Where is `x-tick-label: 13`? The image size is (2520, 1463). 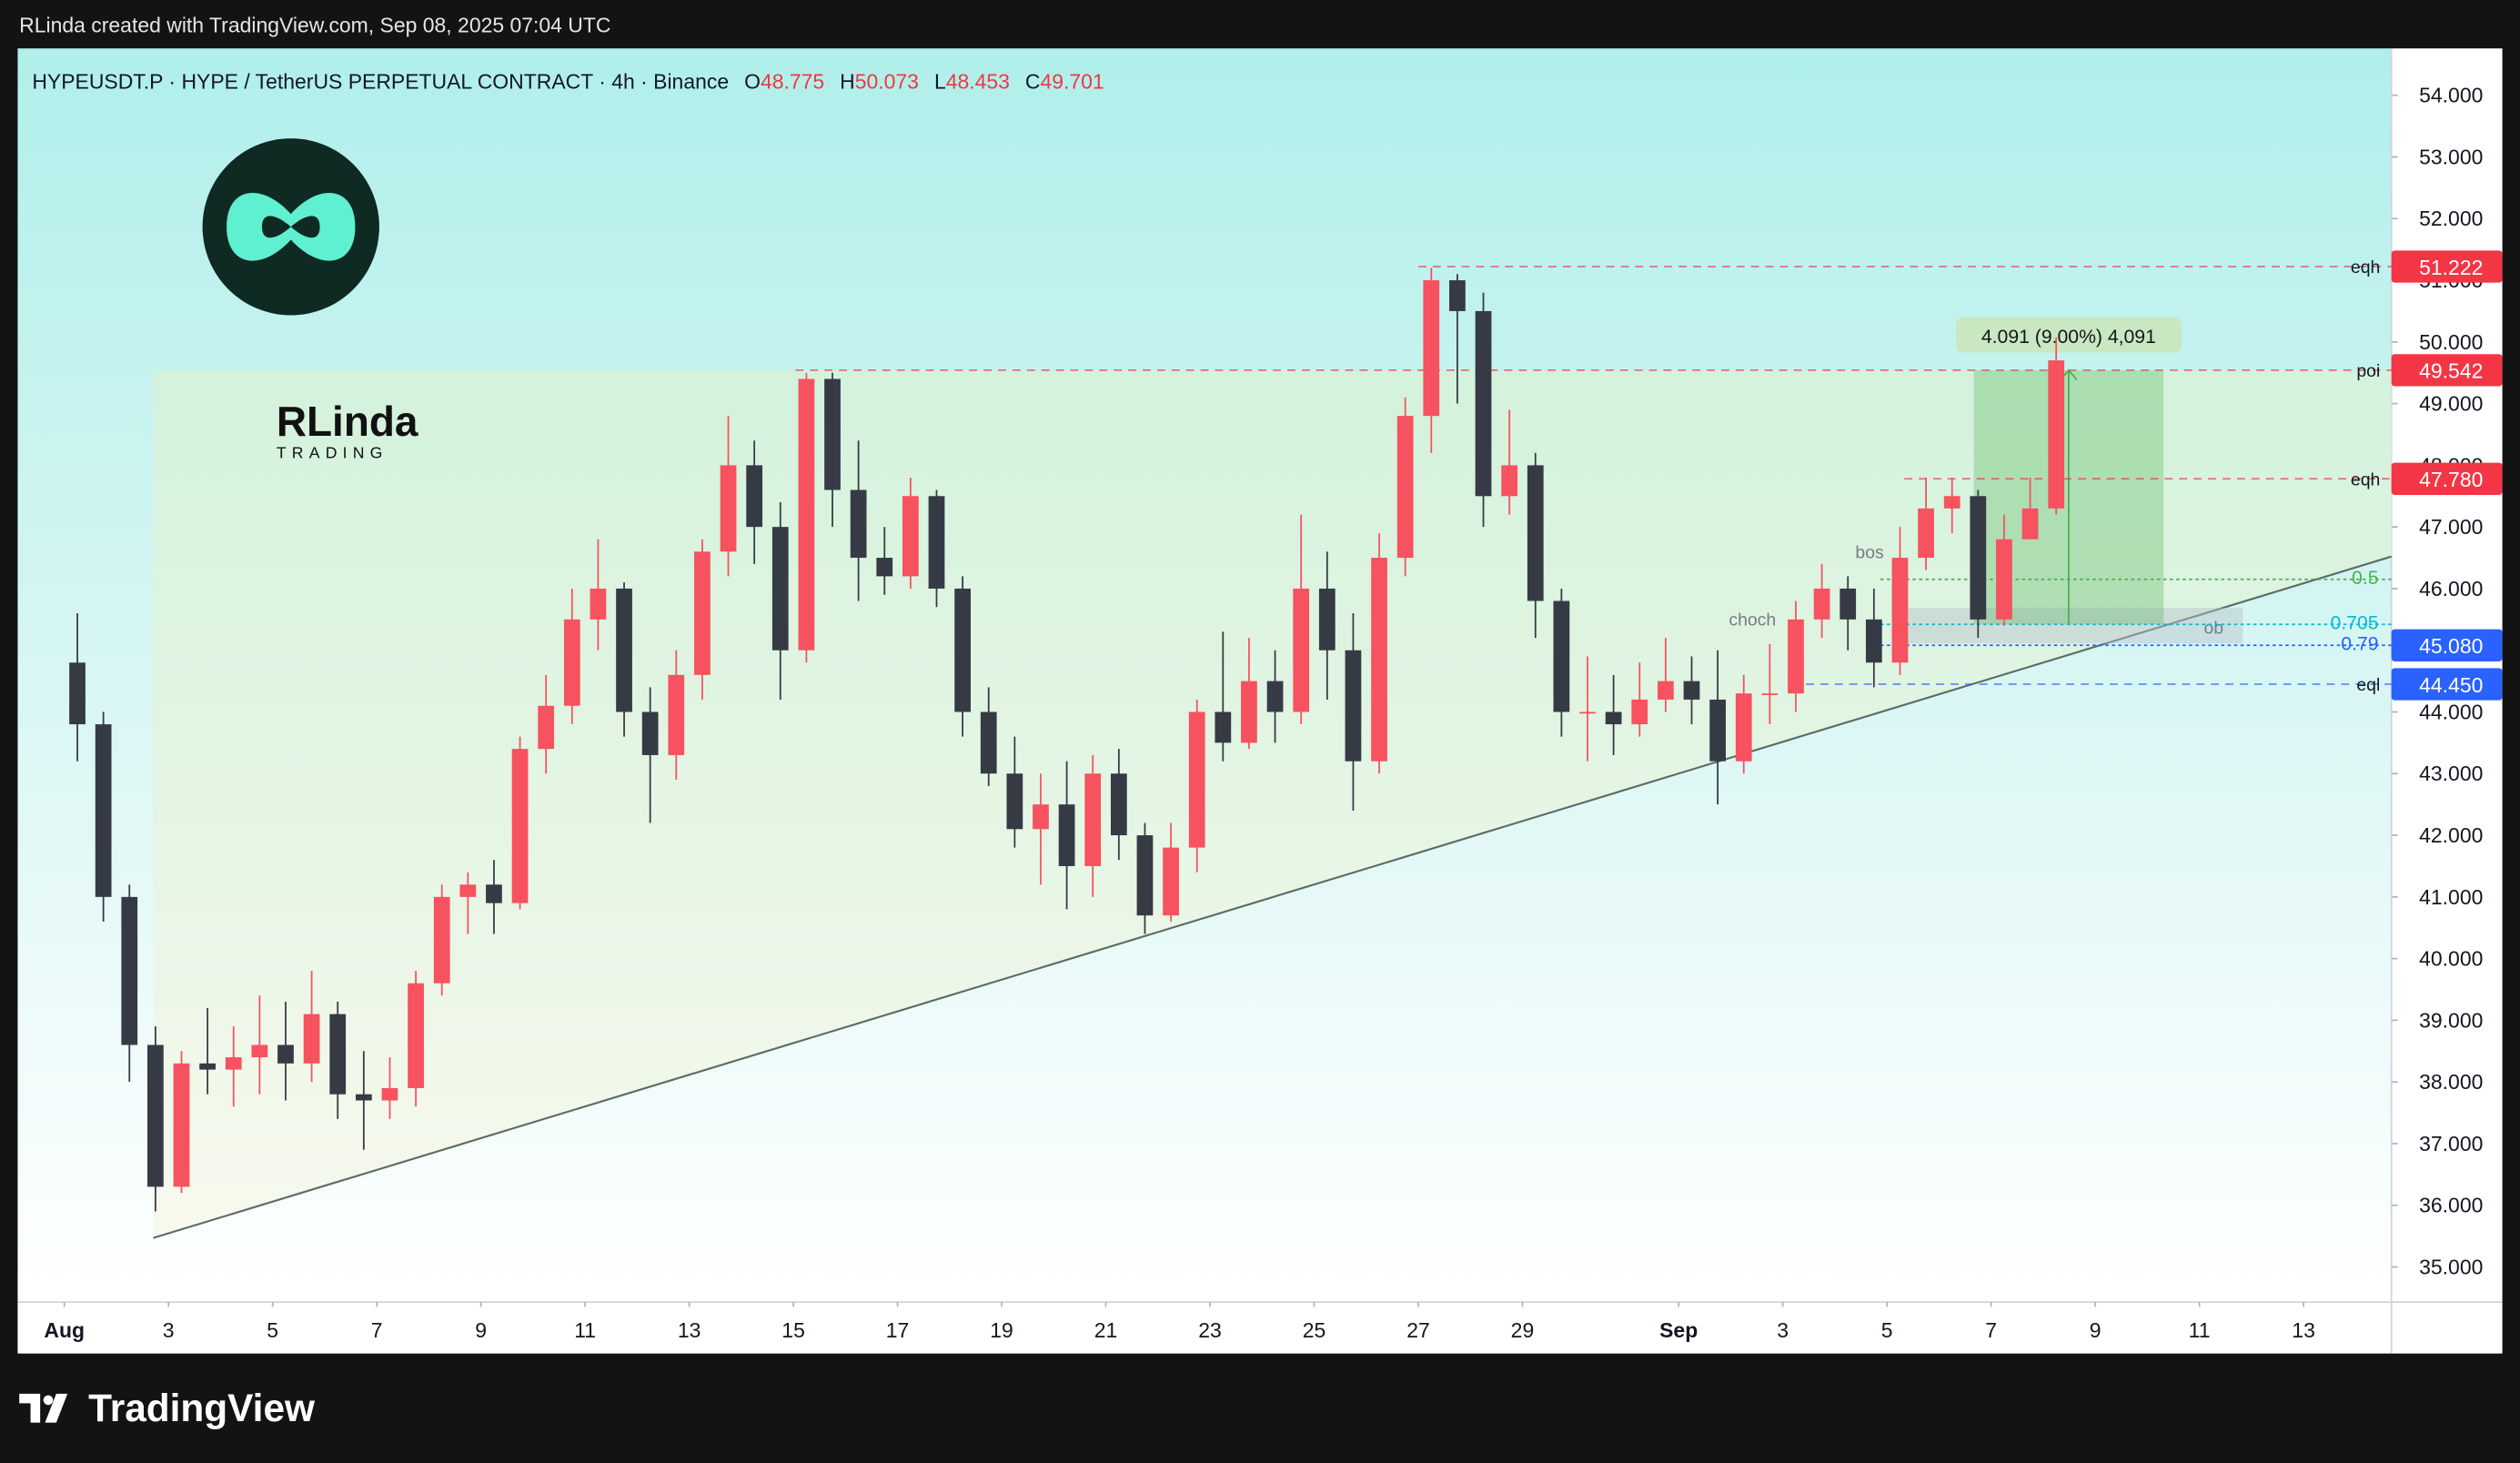 x-tick-label: 13 is located at coordinates (690, 1330).